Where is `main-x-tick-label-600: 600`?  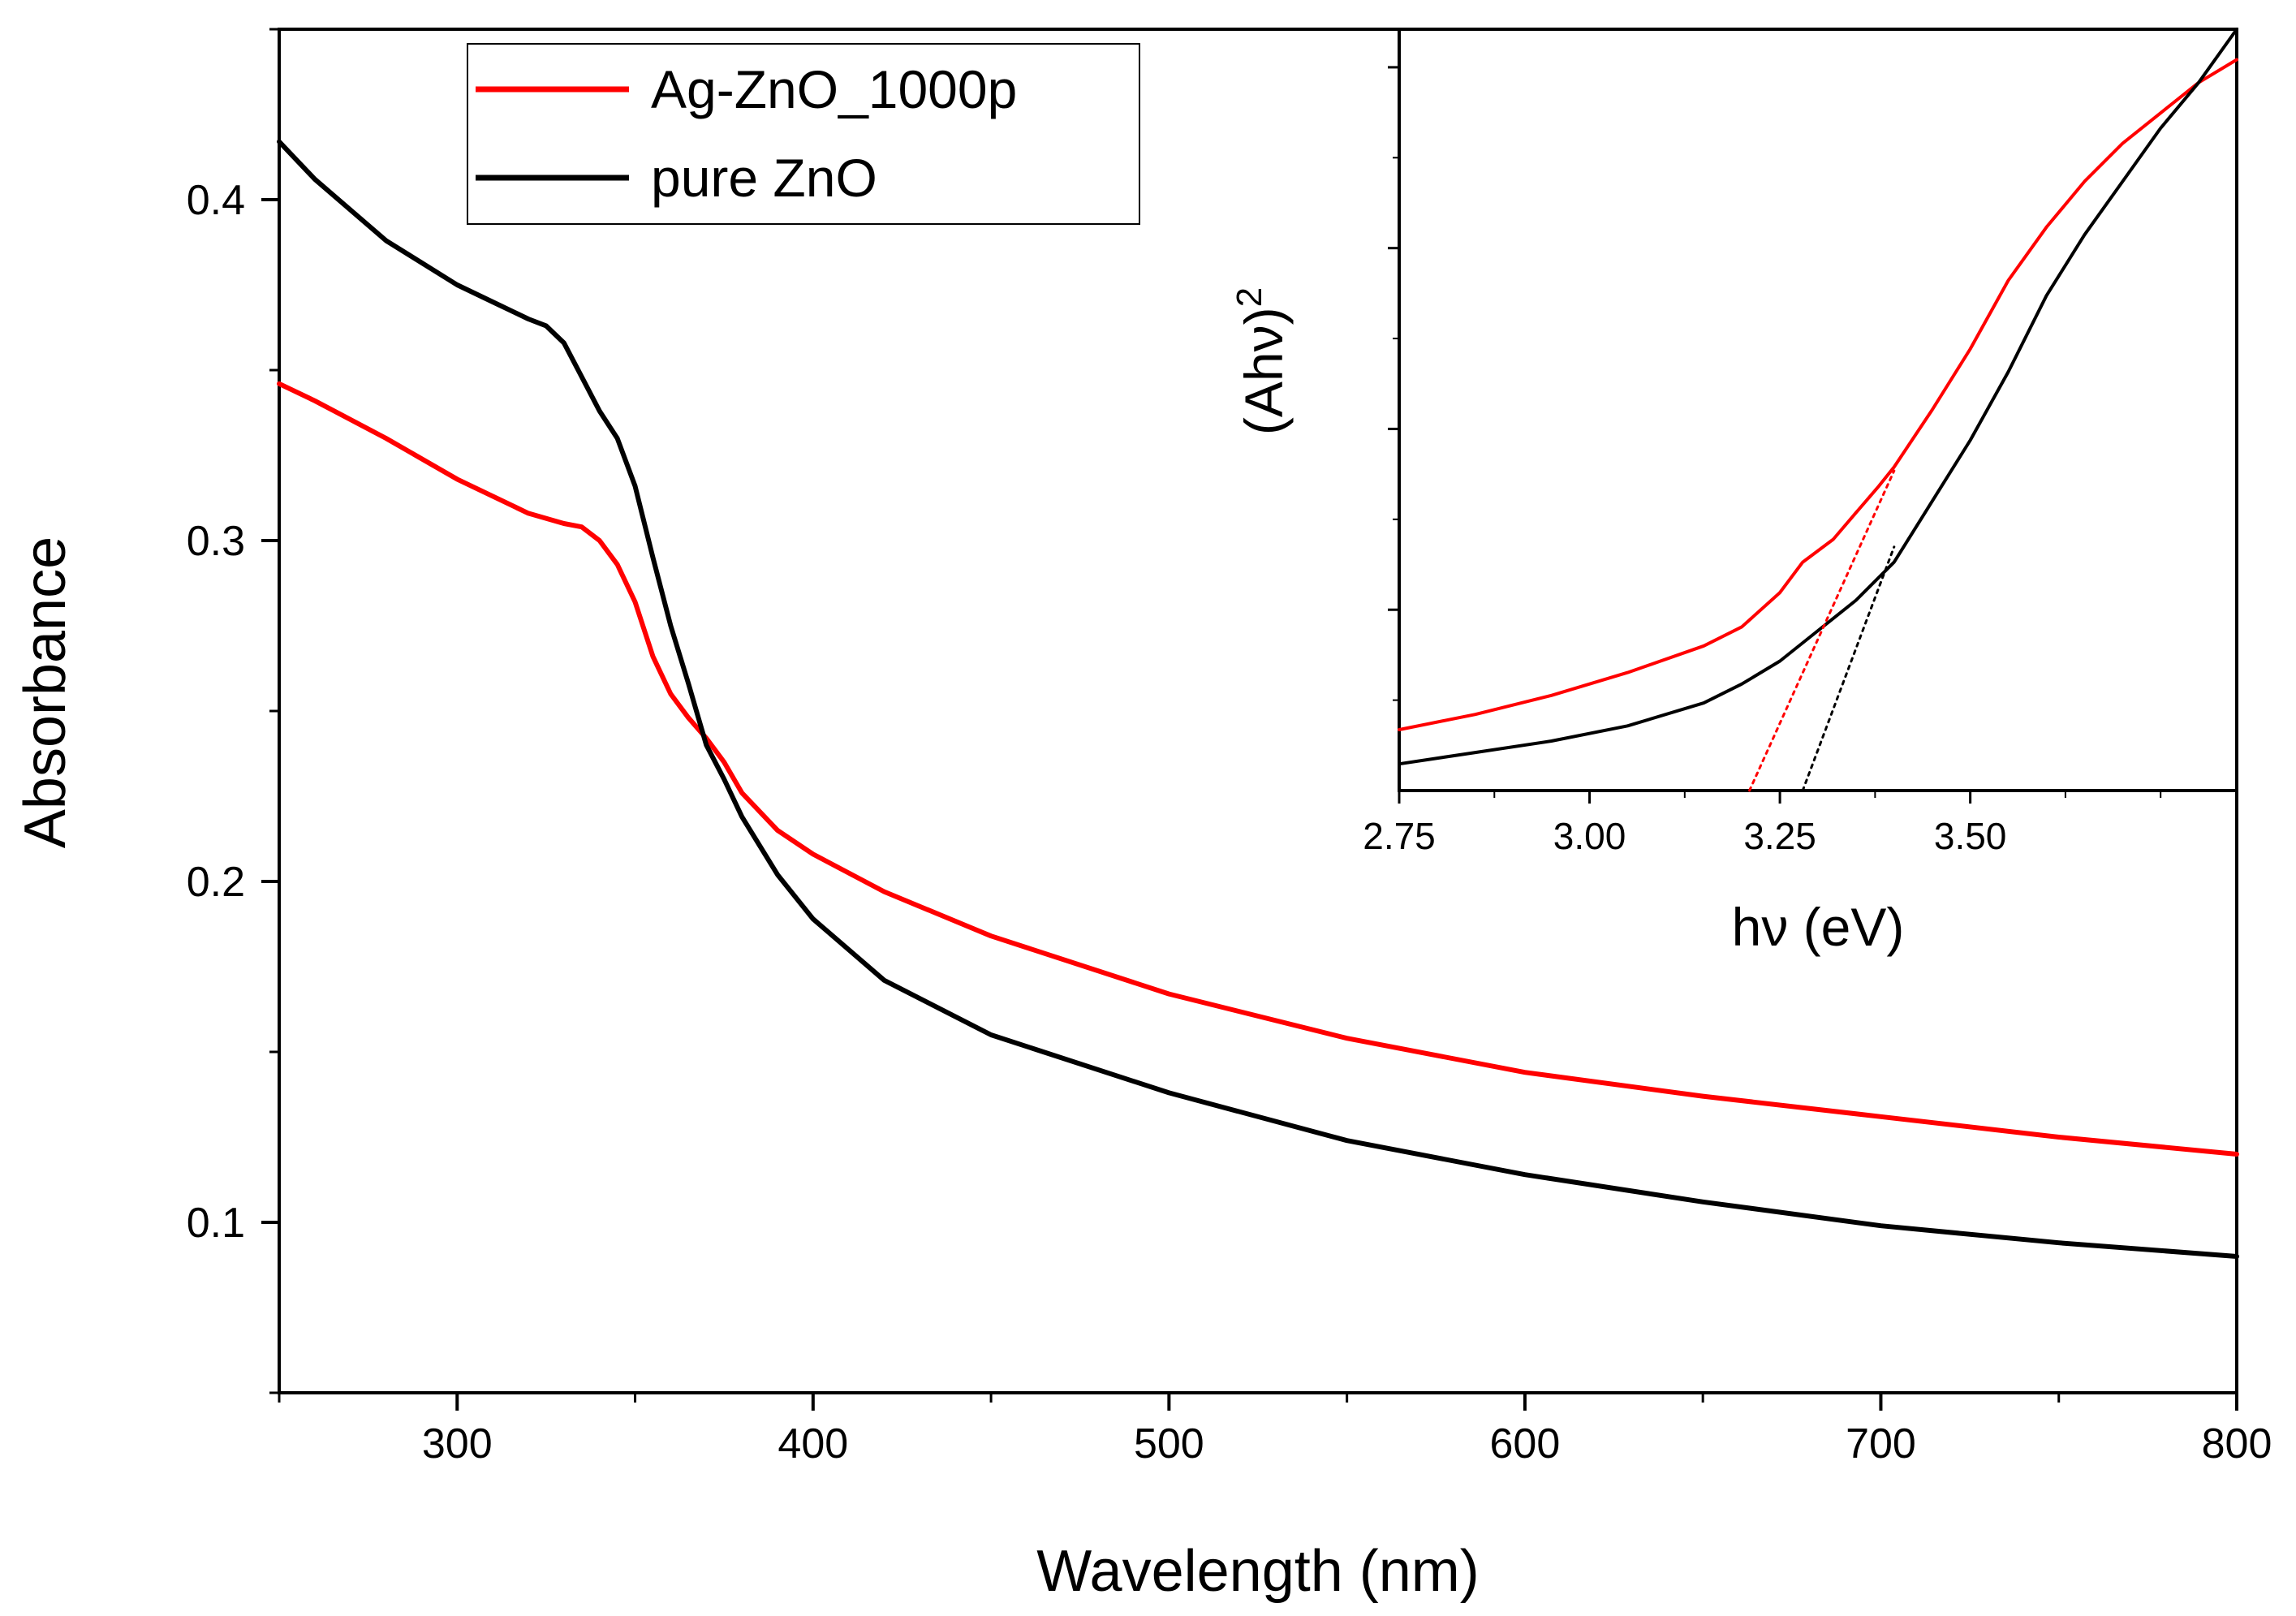 main-x-tick-label-600: 600 is located at coordinates (1526, 1444).